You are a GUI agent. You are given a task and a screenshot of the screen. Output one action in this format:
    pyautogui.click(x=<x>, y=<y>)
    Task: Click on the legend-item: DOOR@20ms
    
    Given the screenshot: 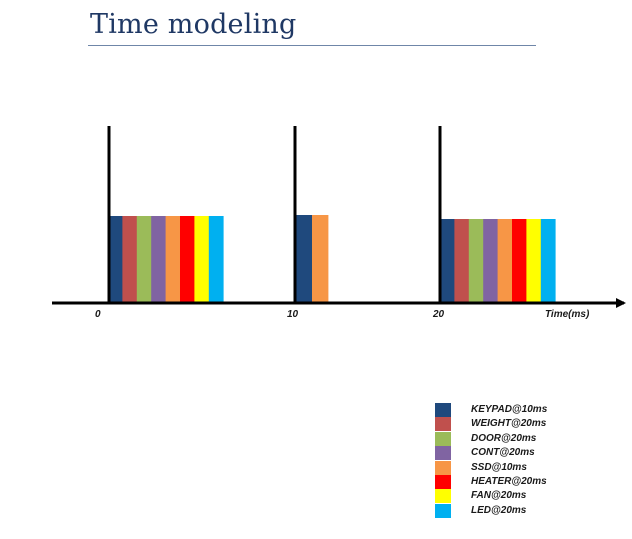 What is the action you would take?
    pyautogui.click(x=525, y=438)
    